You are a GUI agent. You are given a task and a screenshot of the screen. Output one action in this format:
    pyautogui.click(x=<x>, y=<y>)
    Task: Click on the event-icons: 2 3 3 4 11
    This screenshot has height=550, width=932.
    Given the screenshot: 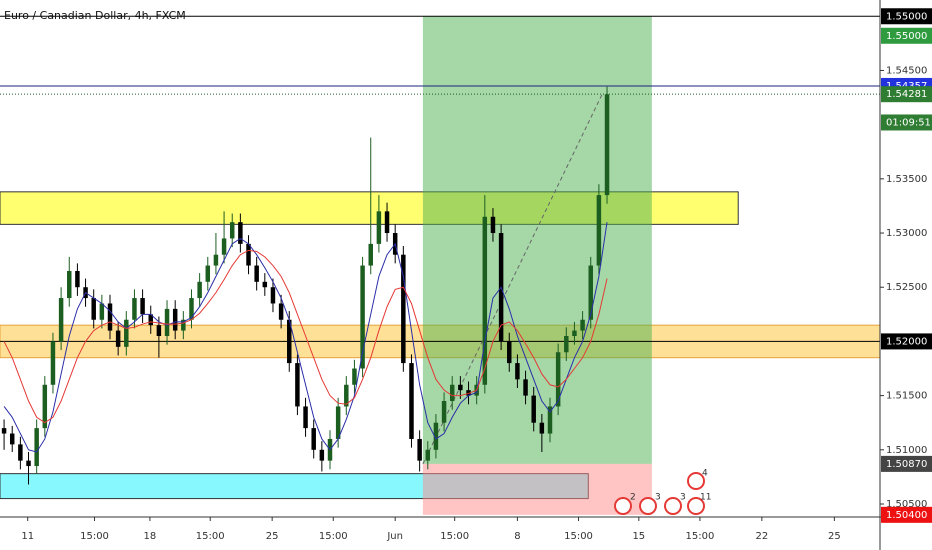 What is the action you would take?
    pyautogui.click(x=662, y=492)
    